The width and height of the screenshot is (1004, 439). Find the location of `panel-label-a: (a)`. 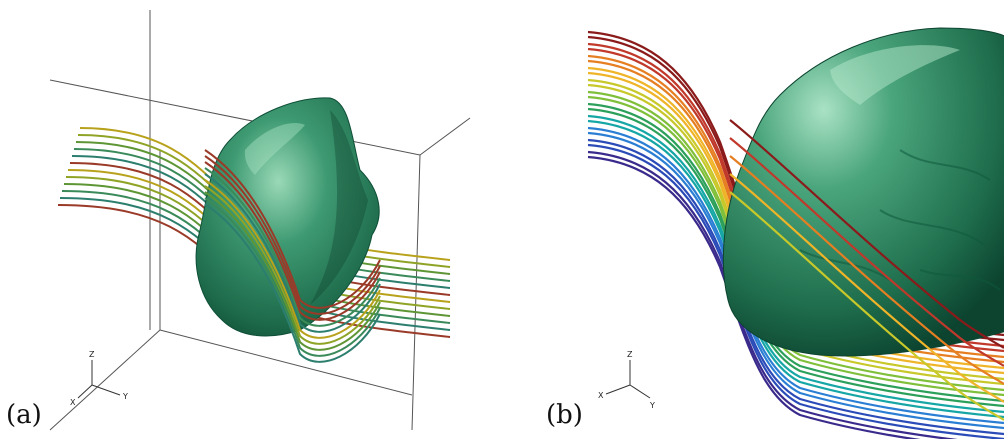

panel-label-a: (a) is located at coordinates (24, 415).